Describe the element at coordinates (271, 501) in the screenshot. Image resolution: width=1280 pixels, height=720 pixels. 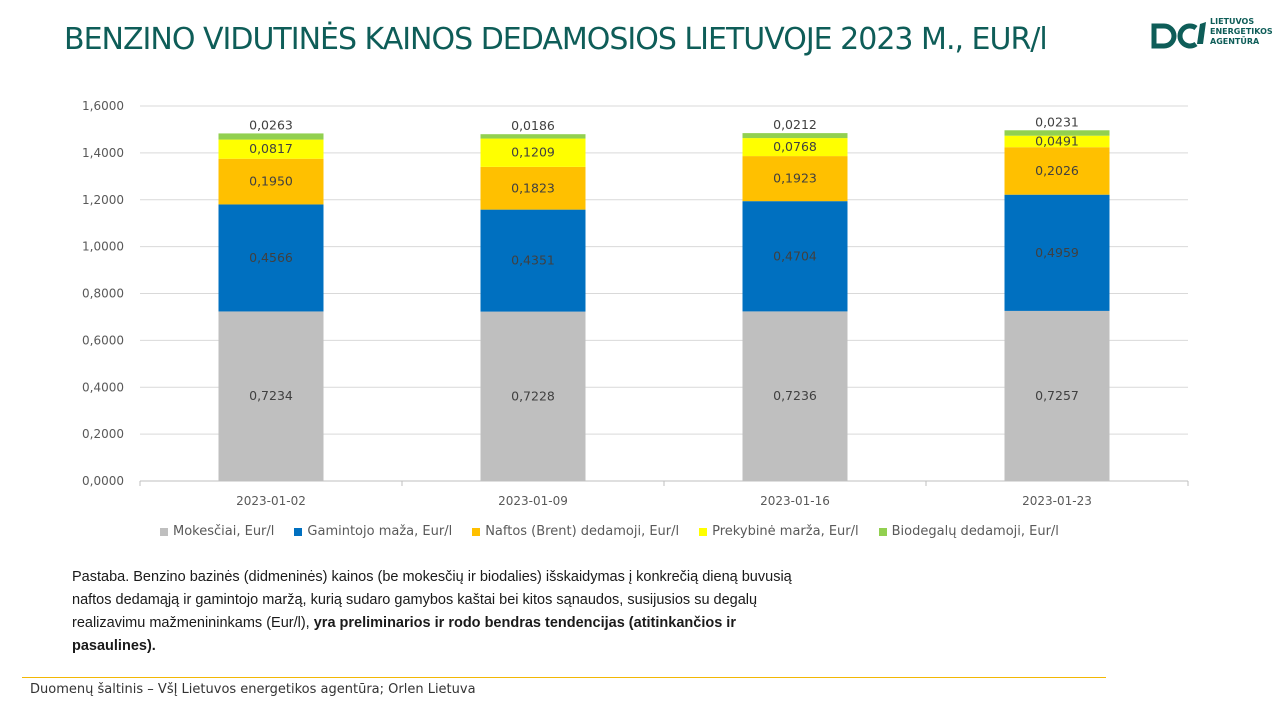
I see `x-tick-label: 2023-01-02` at that location.